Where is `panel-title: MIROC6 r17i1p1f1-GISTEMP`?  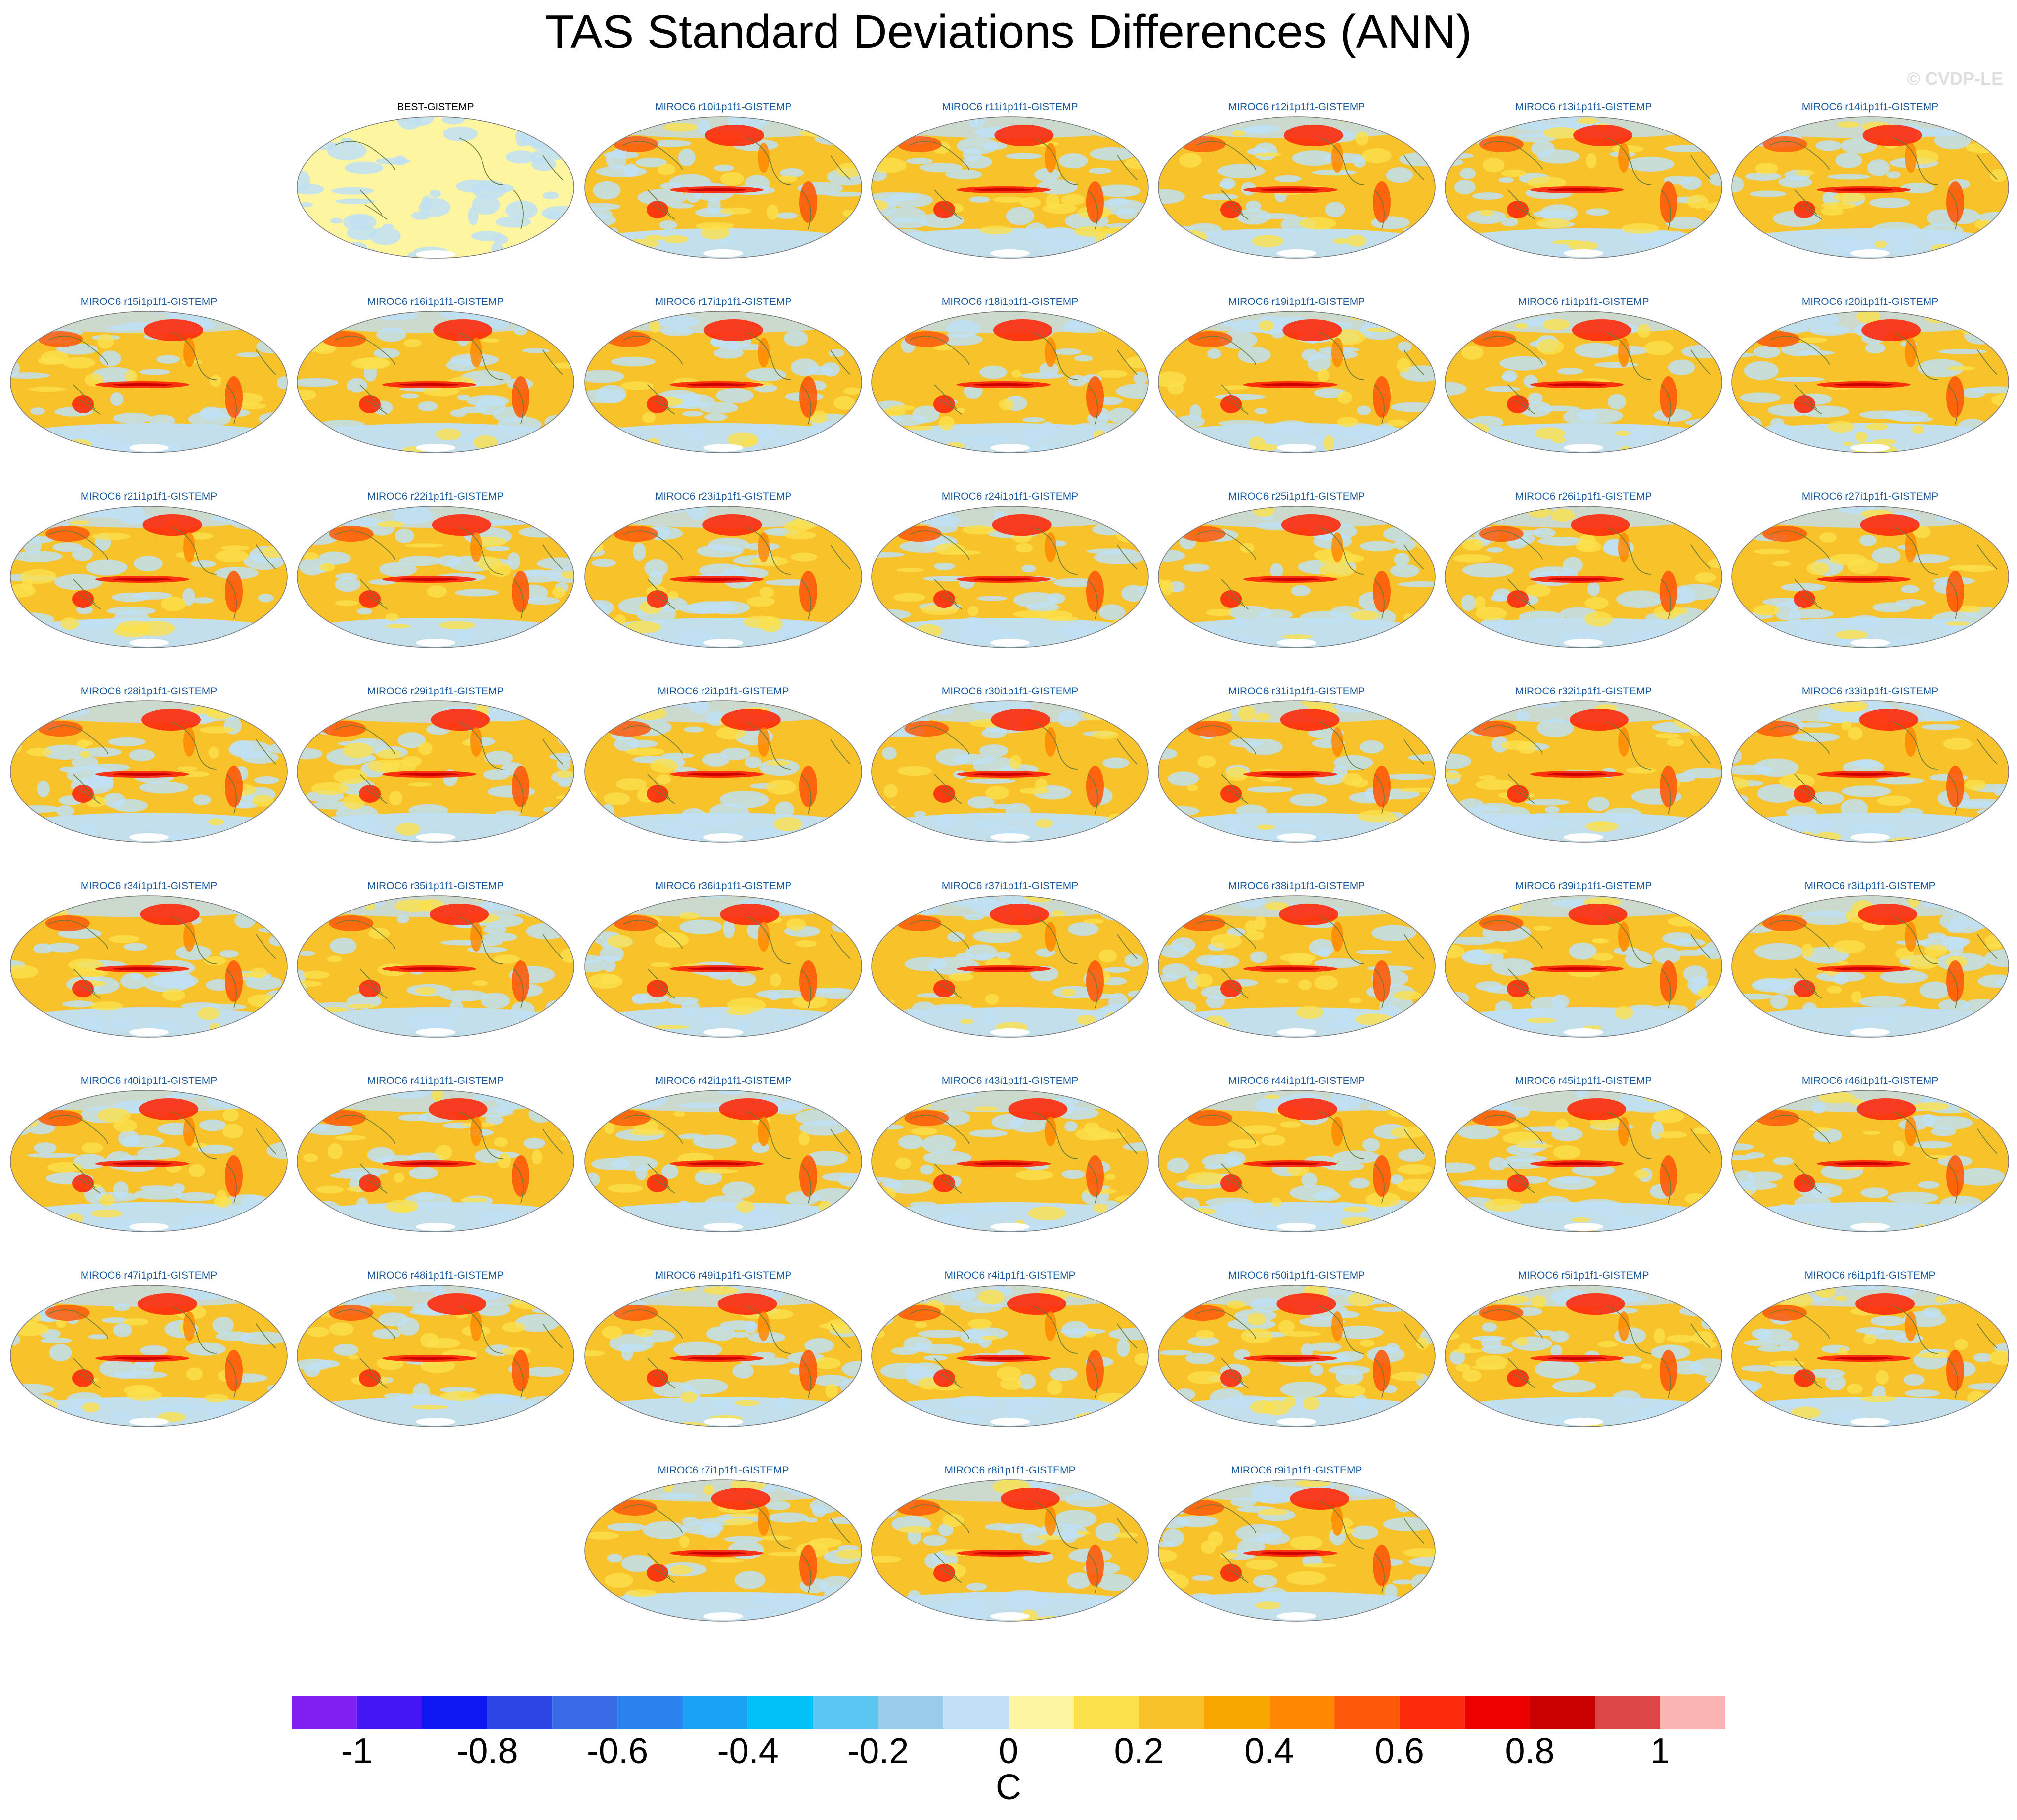
panel-title: MIROC6 r17i1p1f1-GISTEMP is located at coordinates (723, 301).